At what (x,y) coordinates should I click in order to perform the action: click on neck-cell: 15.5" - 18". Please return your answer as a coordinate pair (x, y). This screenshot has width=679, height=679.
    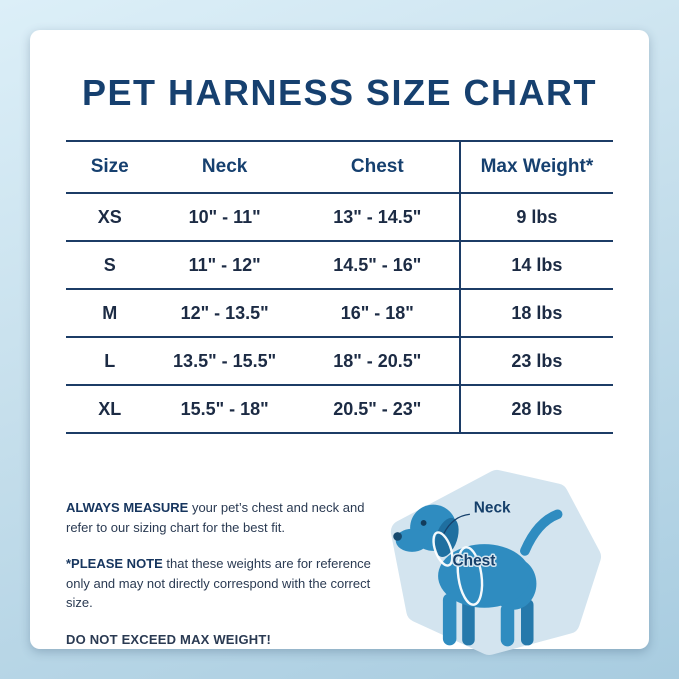
    Looking at the image, I should click on (224, 408).